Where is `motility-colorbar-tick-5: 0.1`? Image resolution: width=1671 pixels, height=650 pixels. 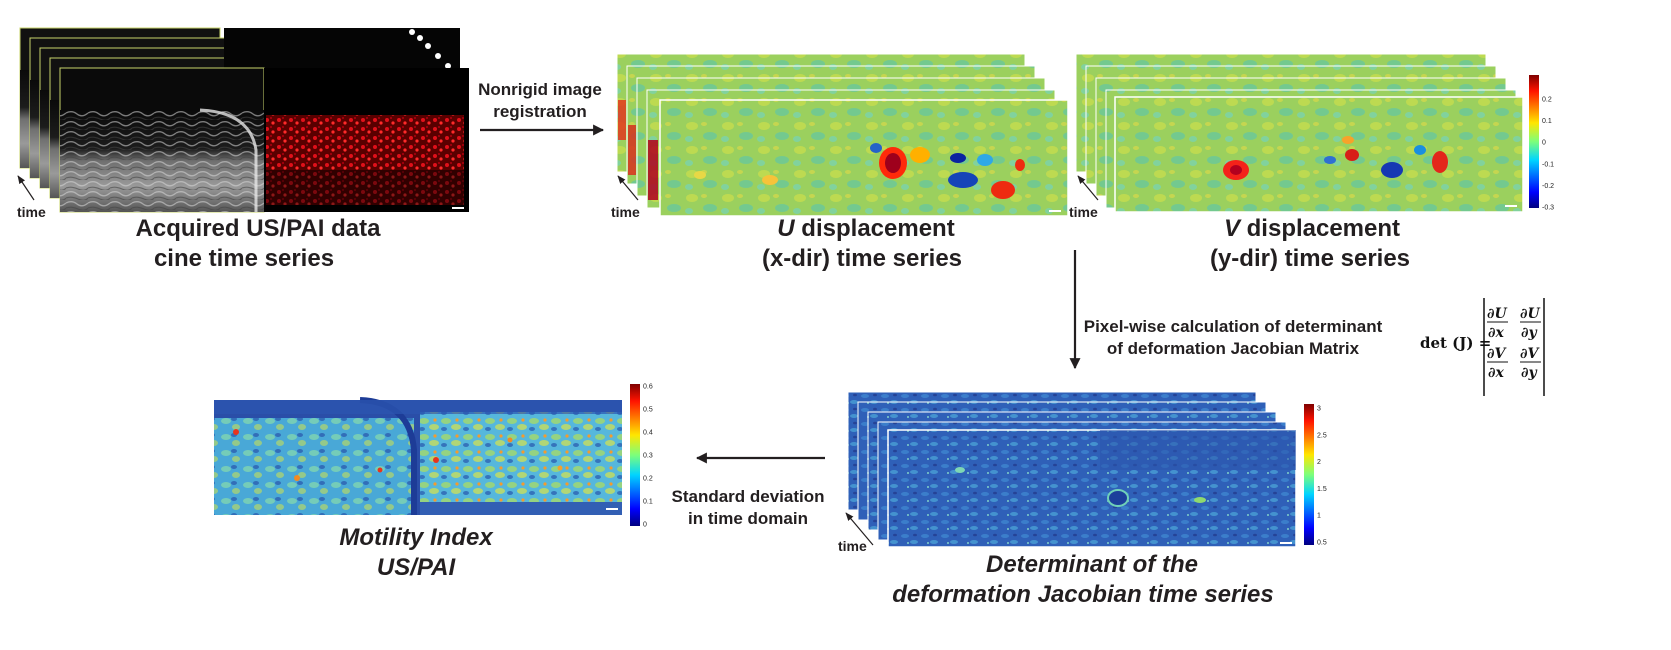
motility-colorbar-tick-5: 0.1 is located at coordinates (648, 502).